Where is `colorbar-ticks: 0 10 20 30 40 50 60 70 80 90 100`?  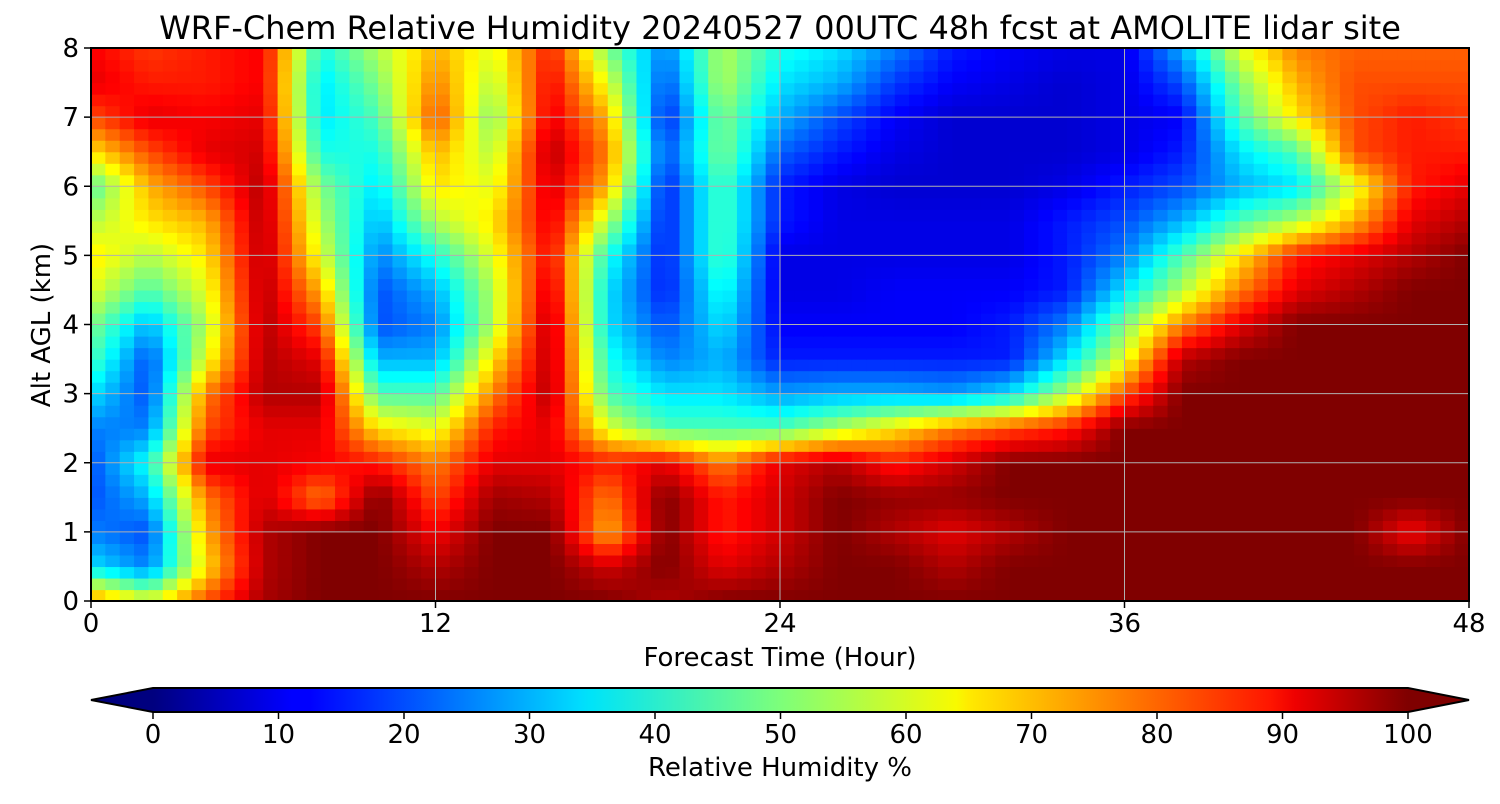 colorbar-ticks: 0 10 20 30 40 50 60 70 80 90 100 is located at coordinates (789, 731).